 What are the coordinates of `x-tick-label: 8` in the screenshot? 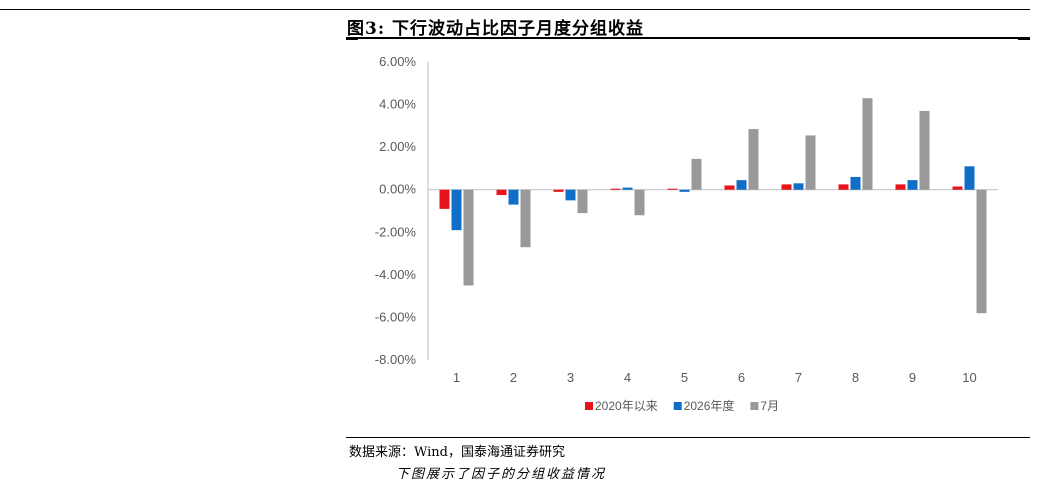 It's located at (855, 377).